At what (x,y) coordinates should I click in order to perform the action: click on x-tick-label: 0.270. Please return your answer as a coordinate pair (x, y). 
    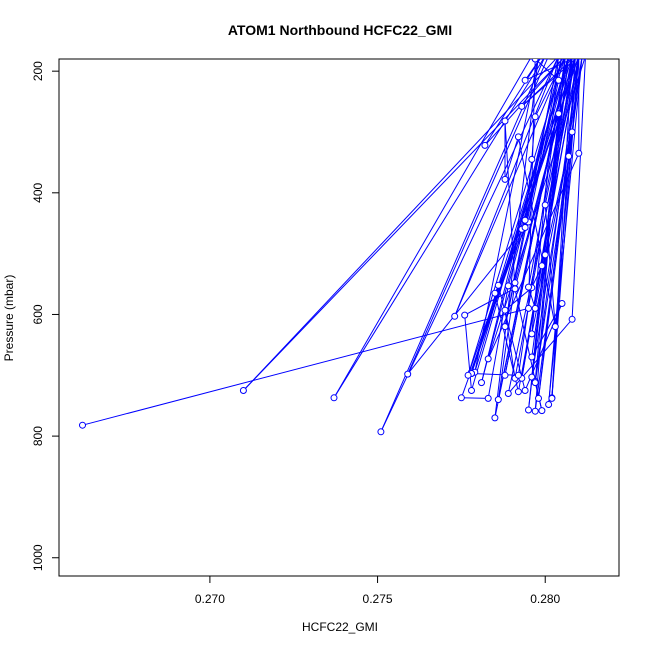
    Looking at the image, I should click on (210, 599).